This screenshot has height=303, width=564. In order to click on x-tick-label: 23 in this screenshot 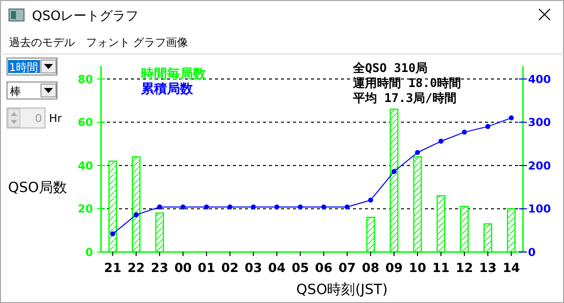, I will do `click(159, 267)`.